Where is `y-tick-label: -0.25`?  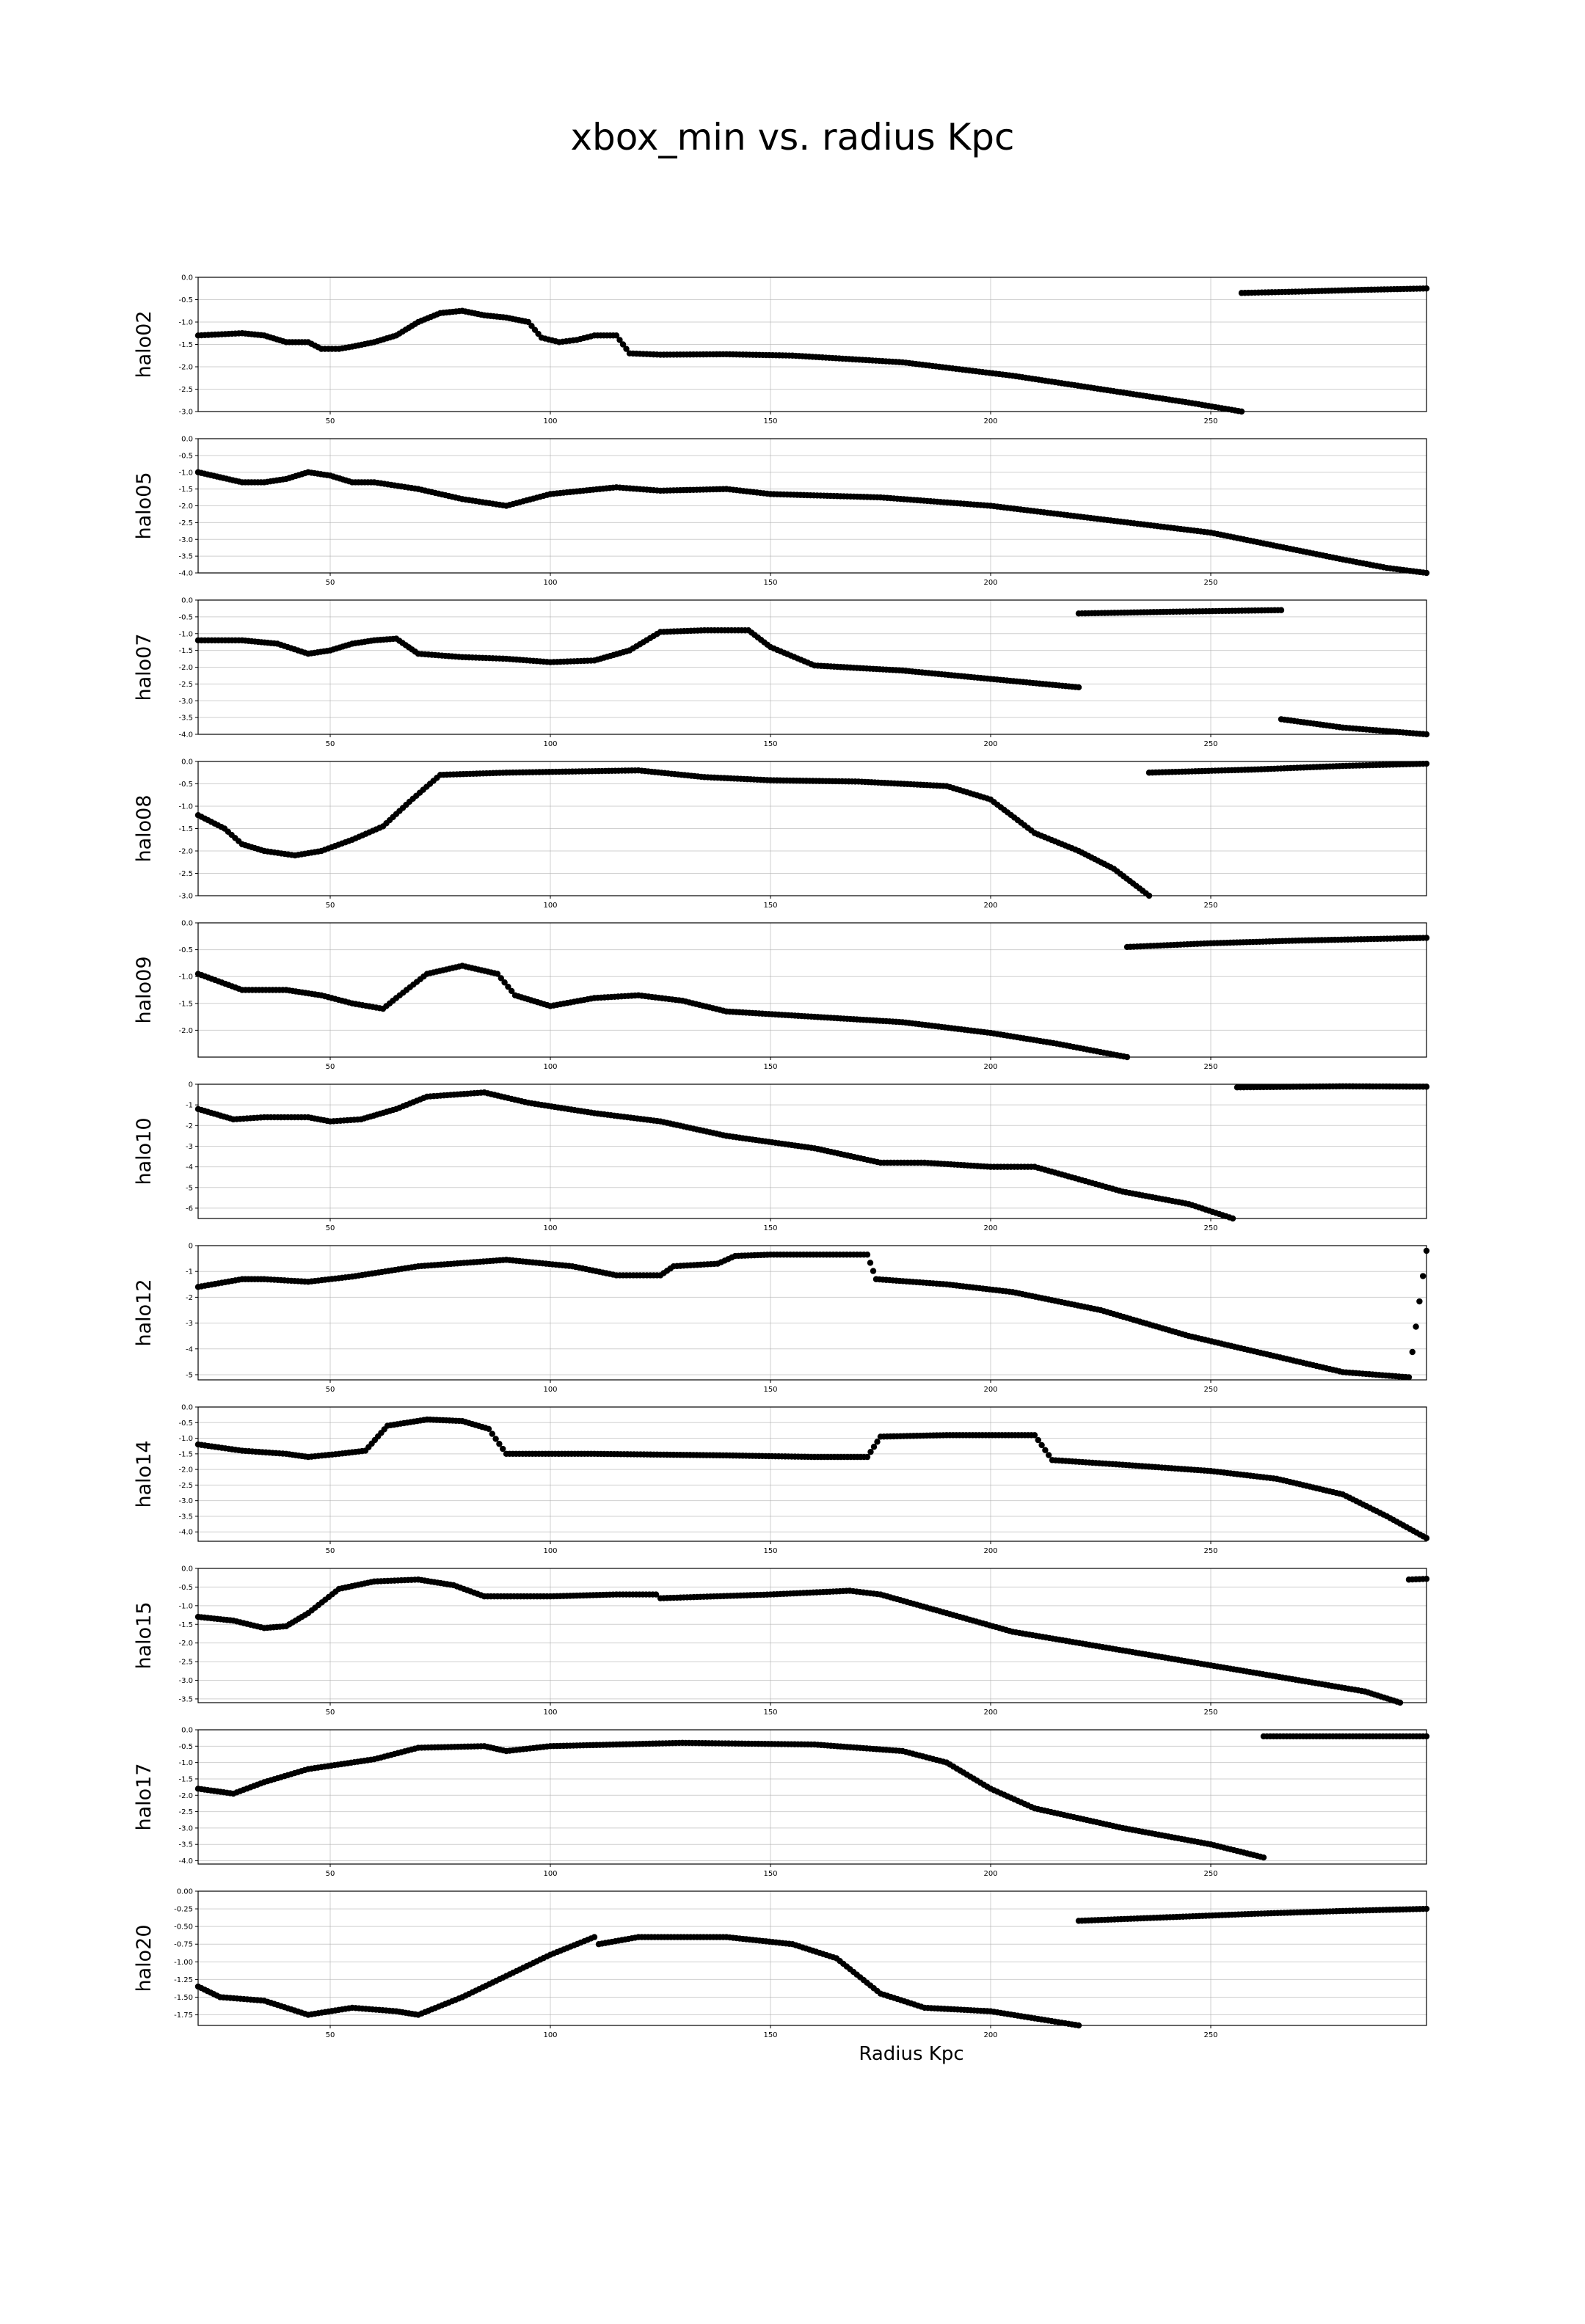 y-tick-label: -0.25 is located at coordinates (183, 1910).